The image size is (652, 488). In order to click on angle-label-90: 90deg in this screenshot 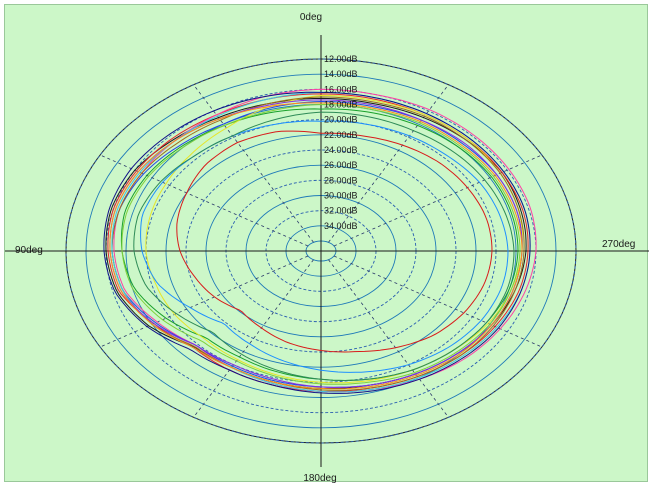, I will do `click(29, 250)`.